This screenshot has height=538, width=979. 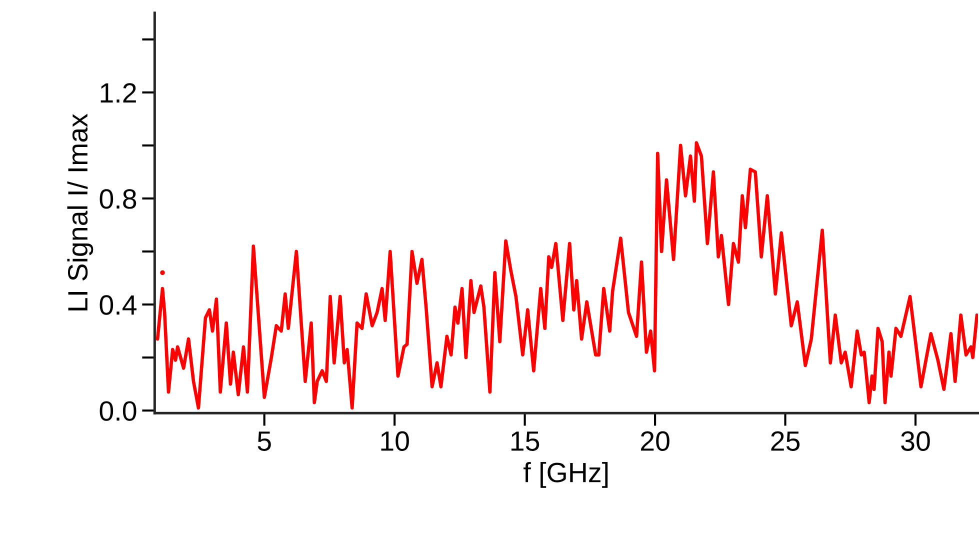 What do you see at coordinates (118, 199) in the screenshot?
I see `y-tick-label: 0.8` at bounding box center [118, 199].